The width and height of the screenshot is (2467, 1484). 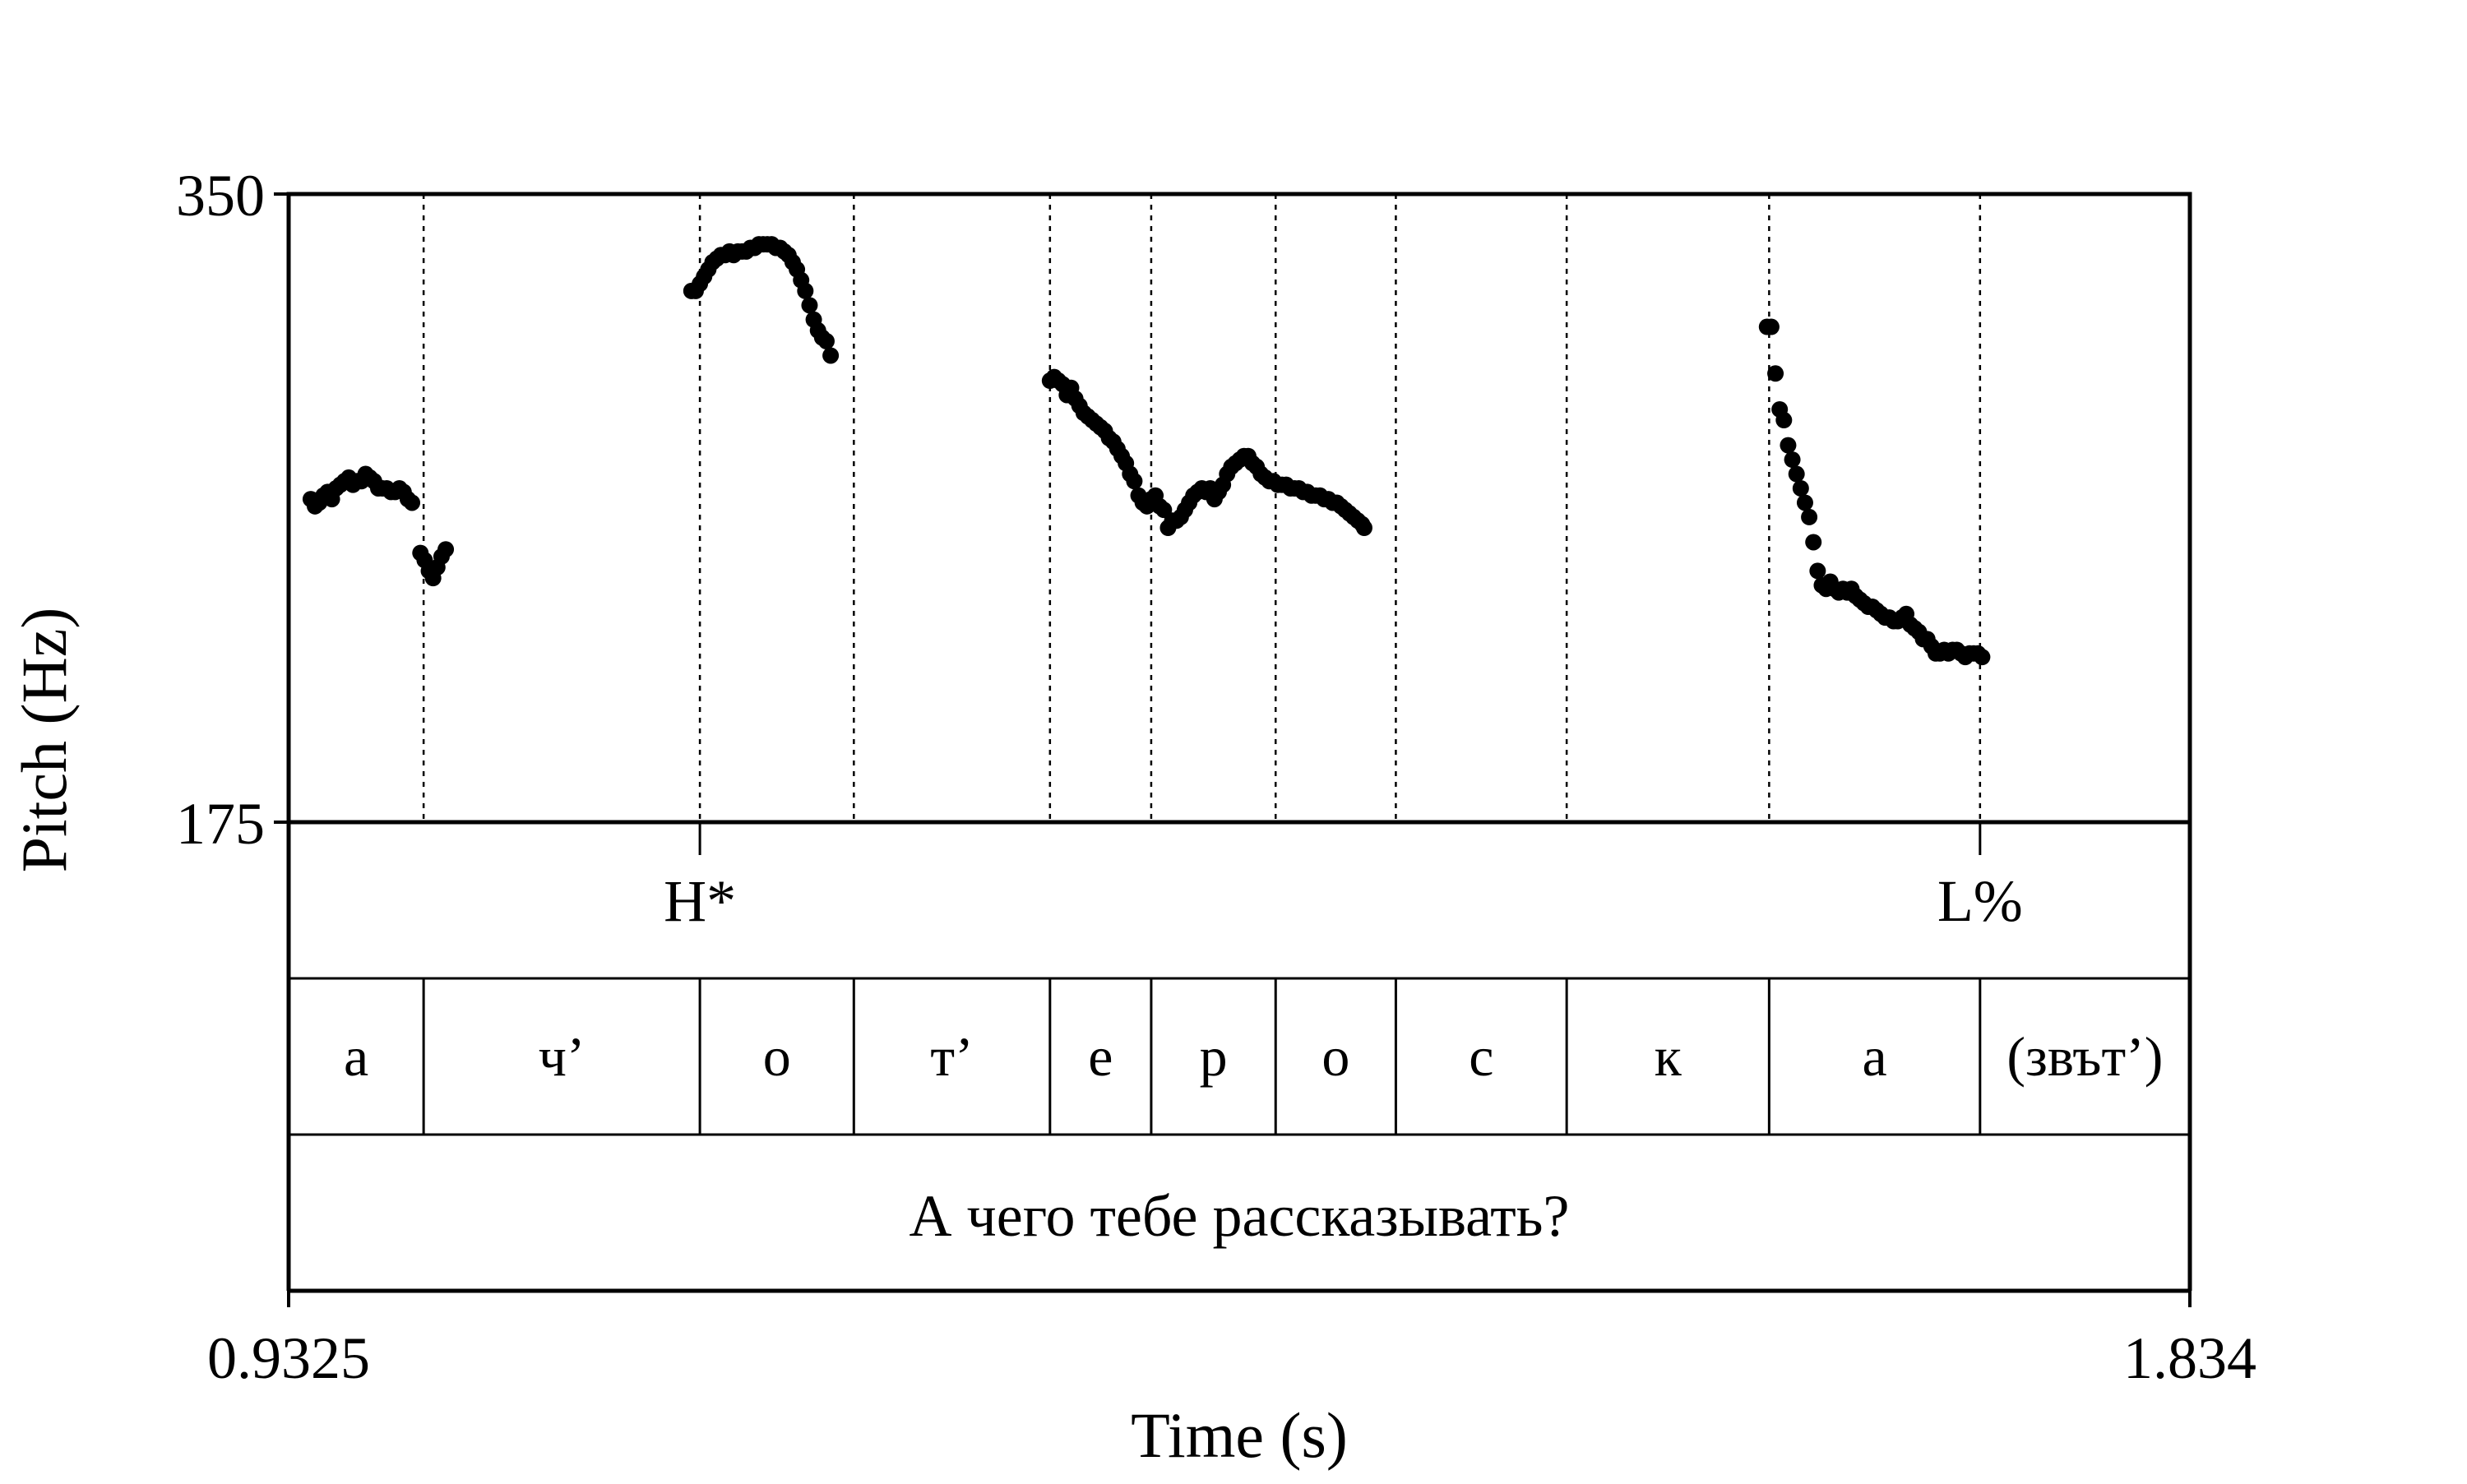 I want to click on segment-label-5: р, so click(x=1214, y=1056).